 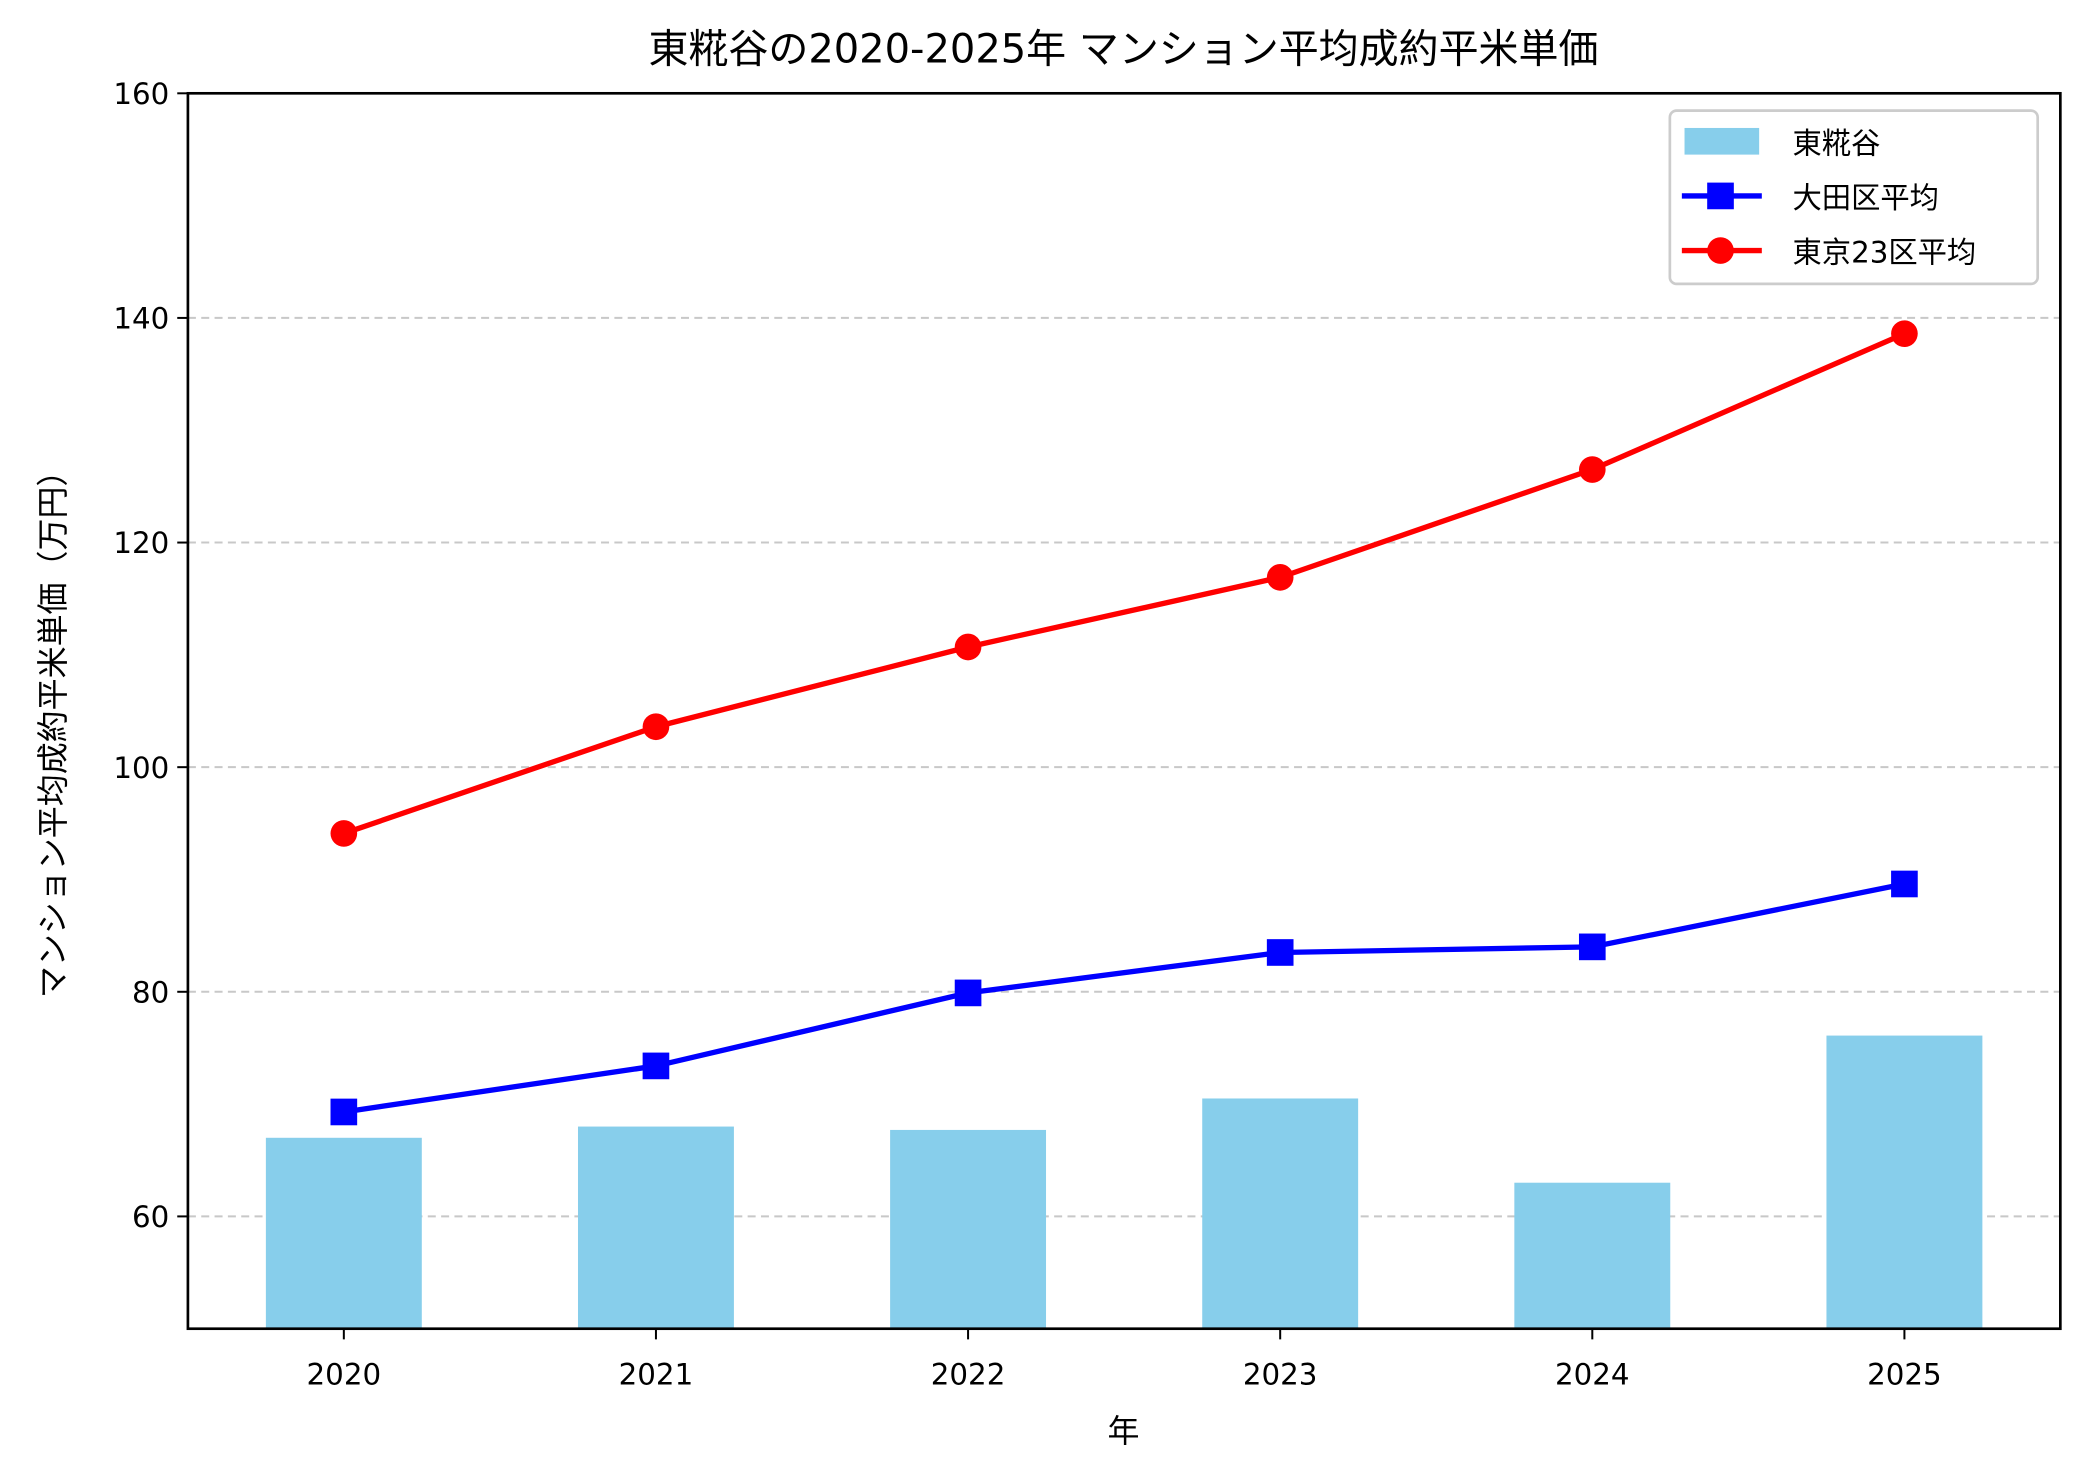 I want to click on legend-label: 東京23区平均, so click(x=1884, y=253).